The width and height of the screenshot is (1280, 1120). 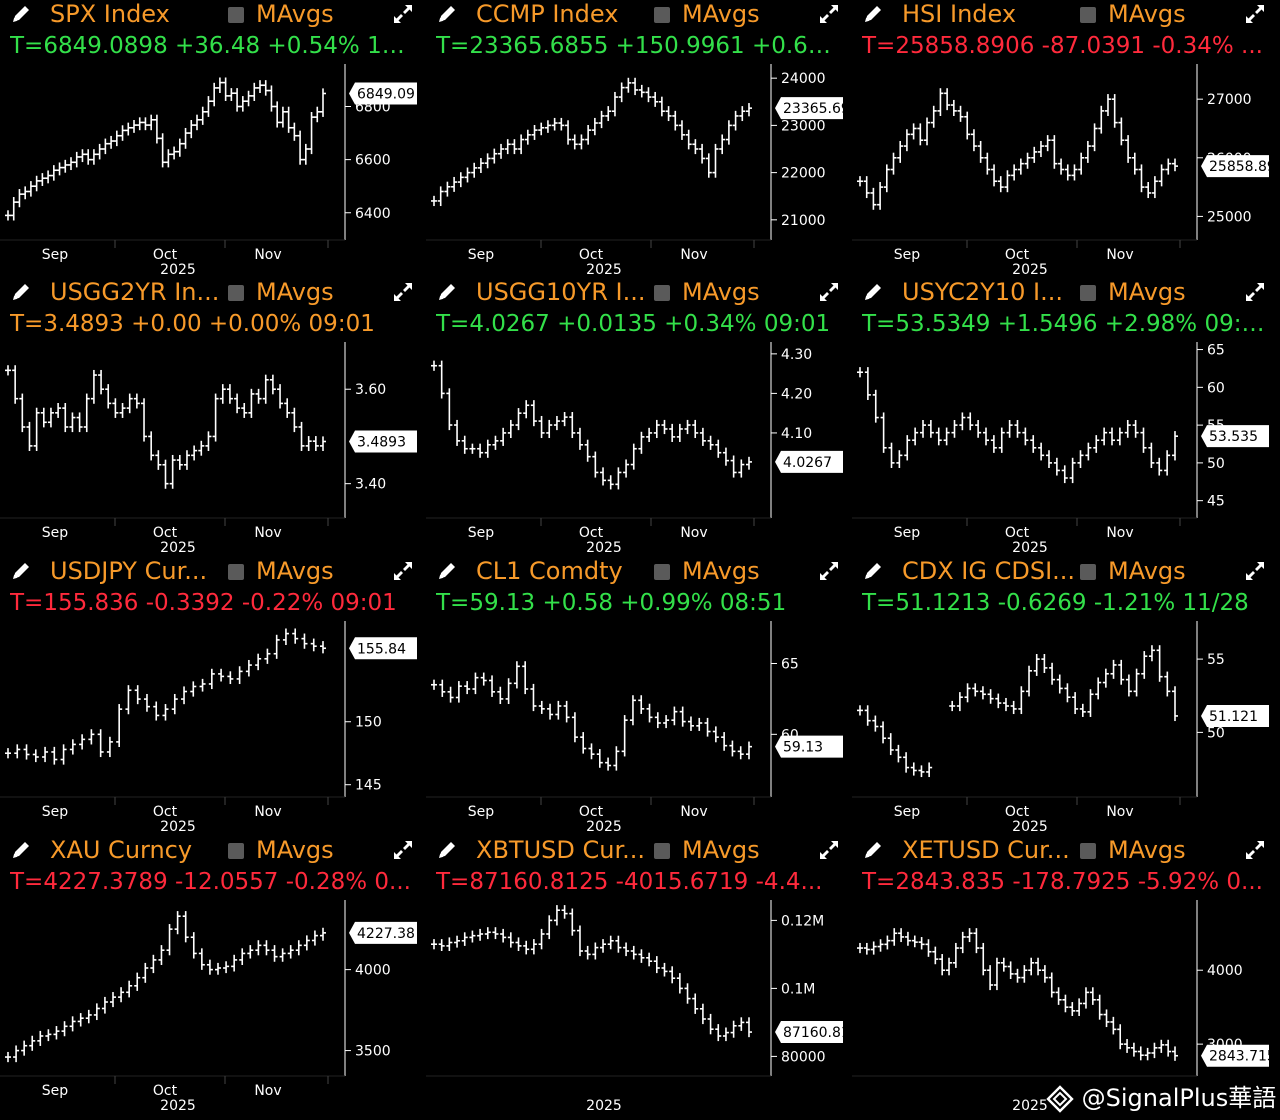 I want to click on last-price-tag: 59.13, so click(x=809, y=746).